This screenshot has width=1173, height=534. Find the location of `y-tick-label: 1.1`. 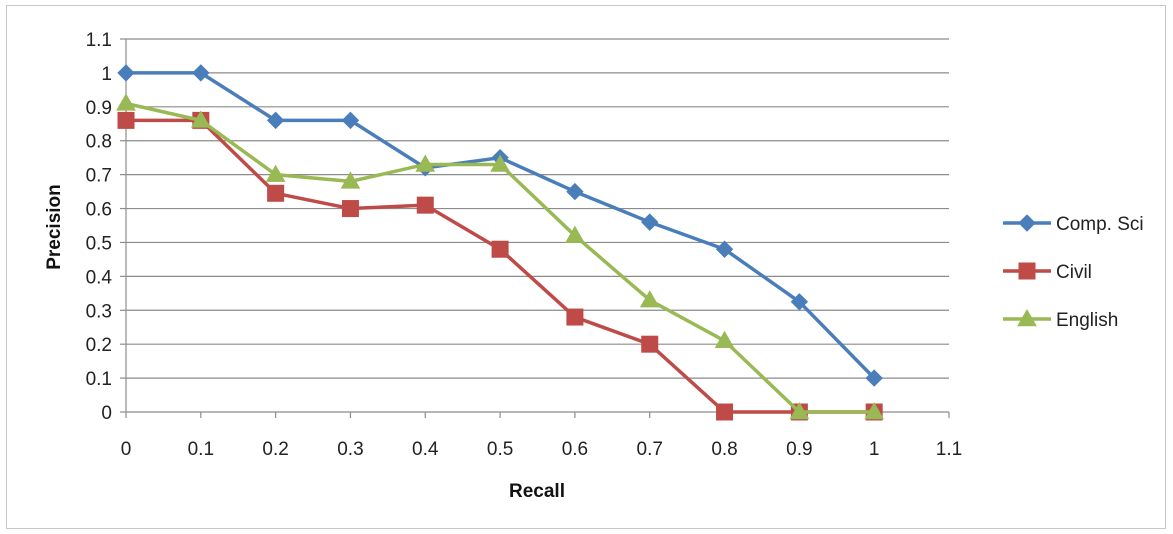

y-tick-label: 1.1 is located at coordinates (99, 40).